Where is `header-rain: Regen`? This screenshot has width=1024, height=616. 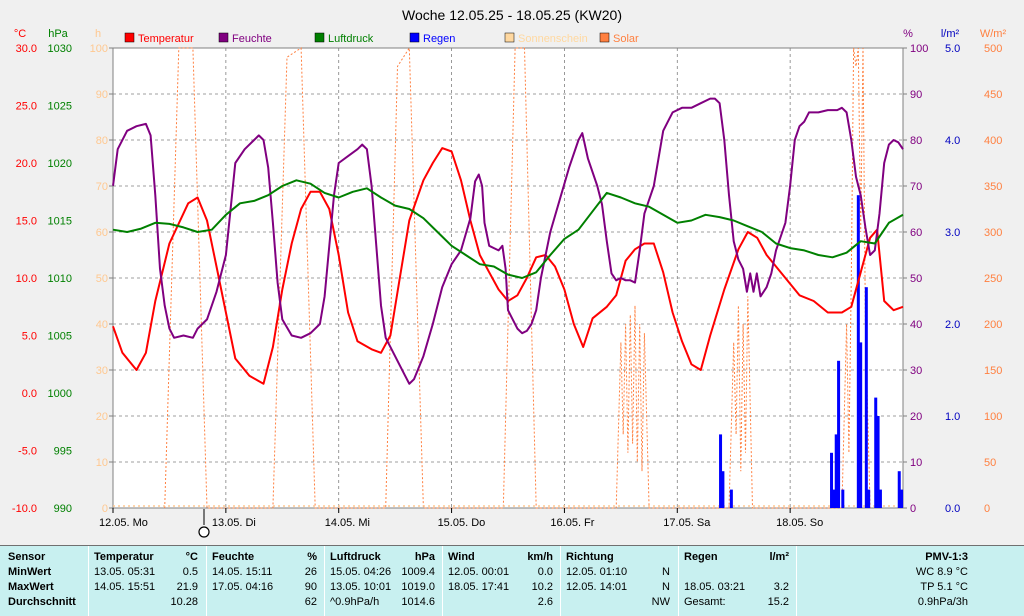 header-rain: Regen is located at coordinates (701, 557).